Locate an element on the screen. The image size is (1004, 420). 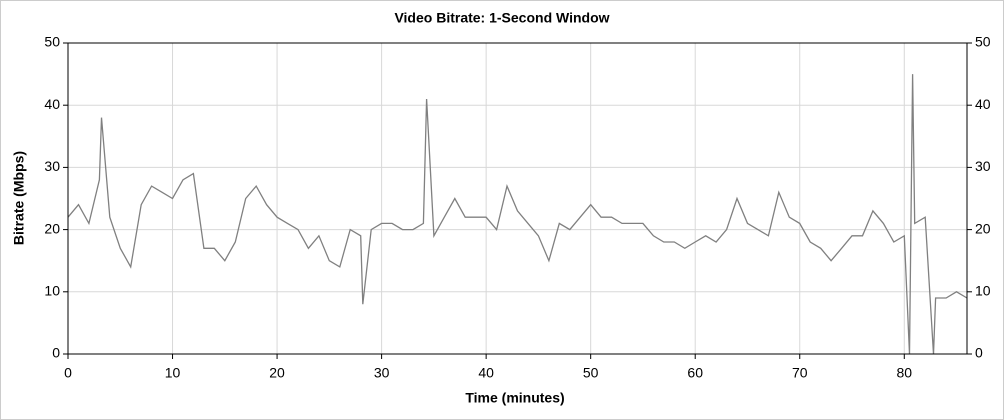
y-tick-label: 40 is located at coordinates (52, 104).